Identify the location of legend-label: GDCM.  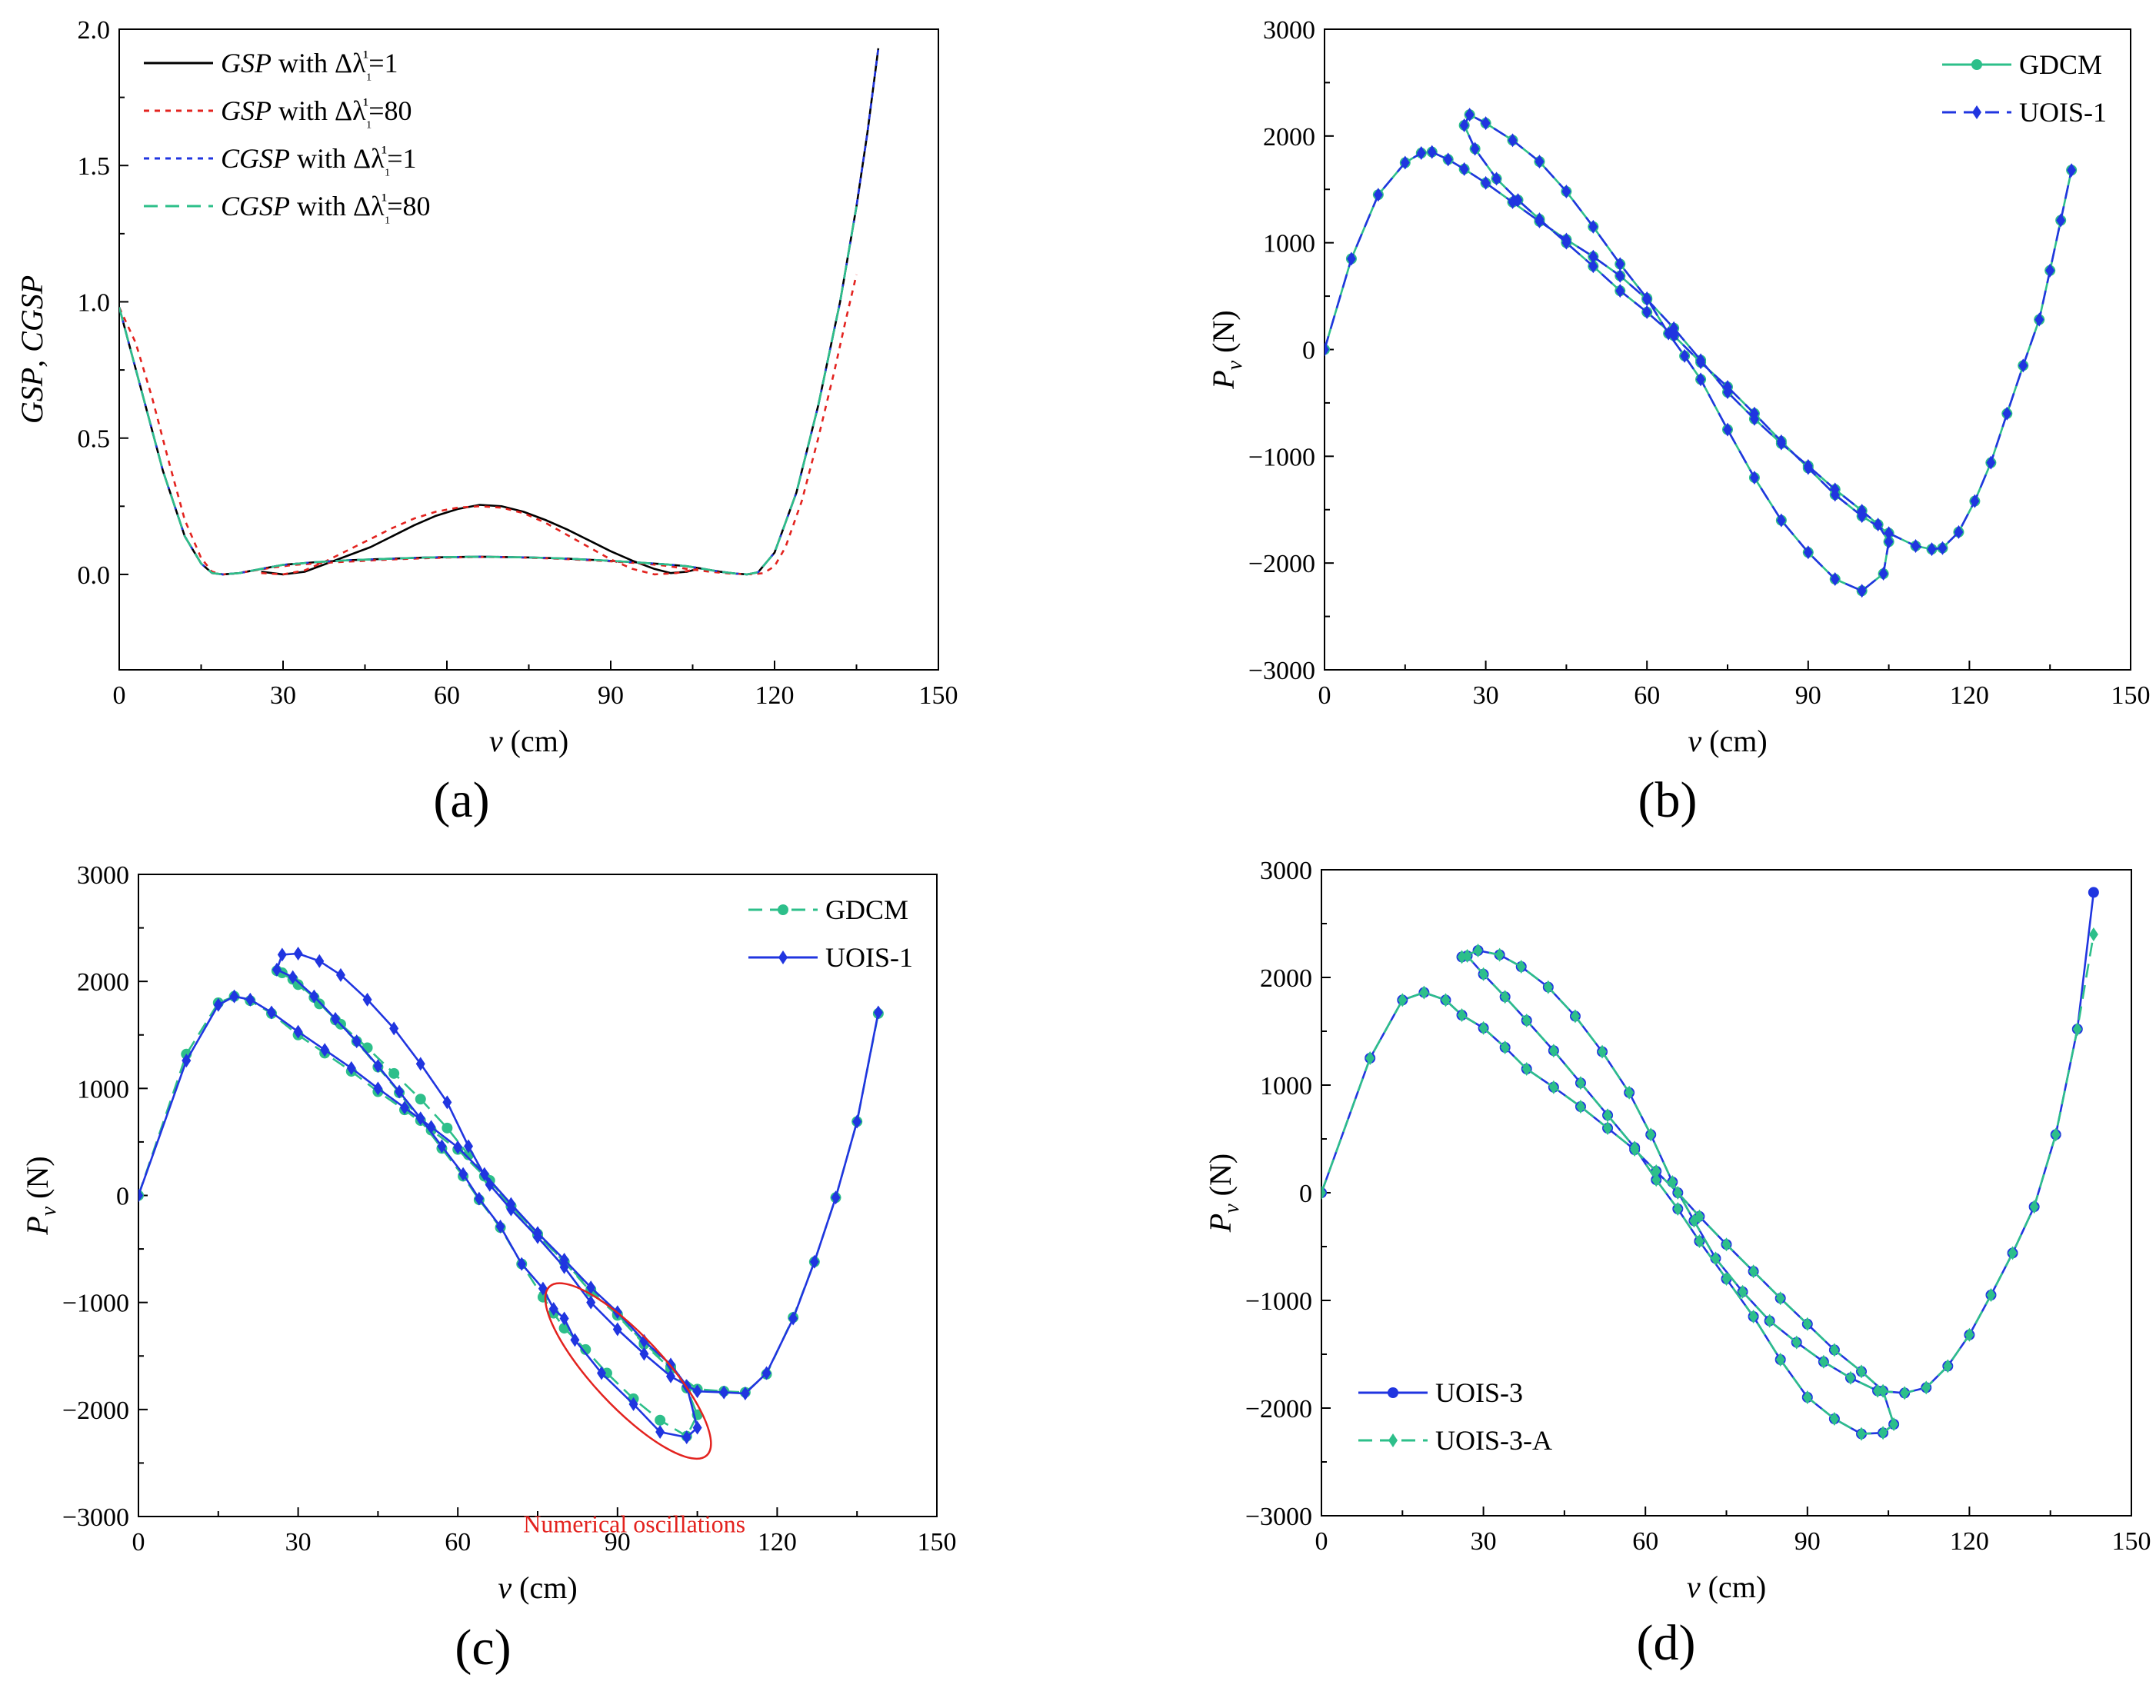
(866, 910).